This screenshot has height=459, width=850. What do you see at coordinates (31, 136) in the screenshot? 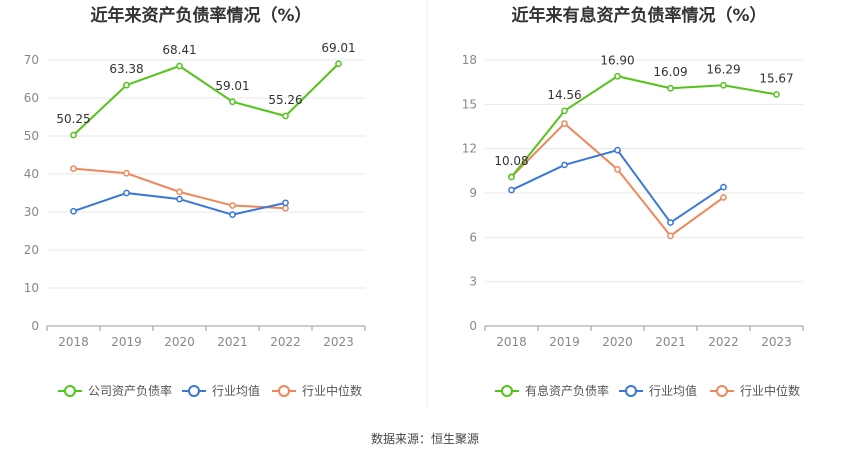
I see `y-tick-label: 50` at bounding box center [31, 136].